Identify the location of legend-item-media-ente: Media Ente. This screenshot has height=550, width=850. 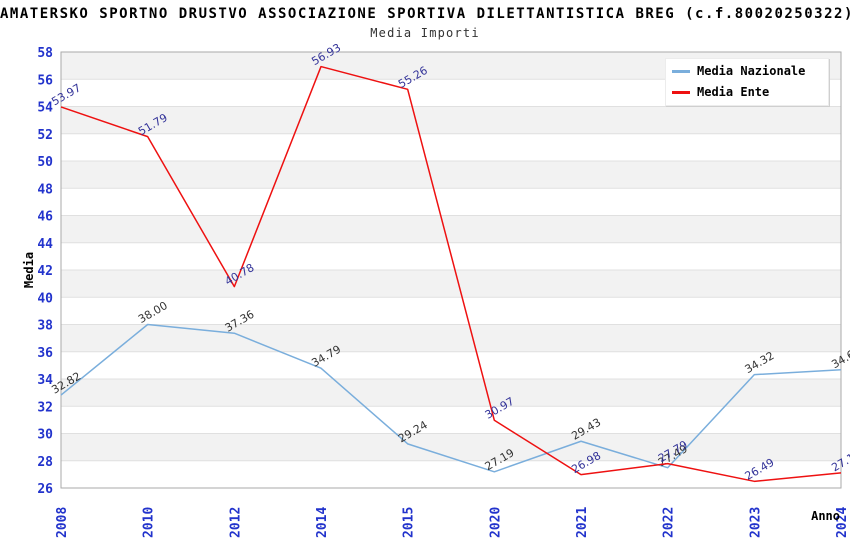
(747, 92).